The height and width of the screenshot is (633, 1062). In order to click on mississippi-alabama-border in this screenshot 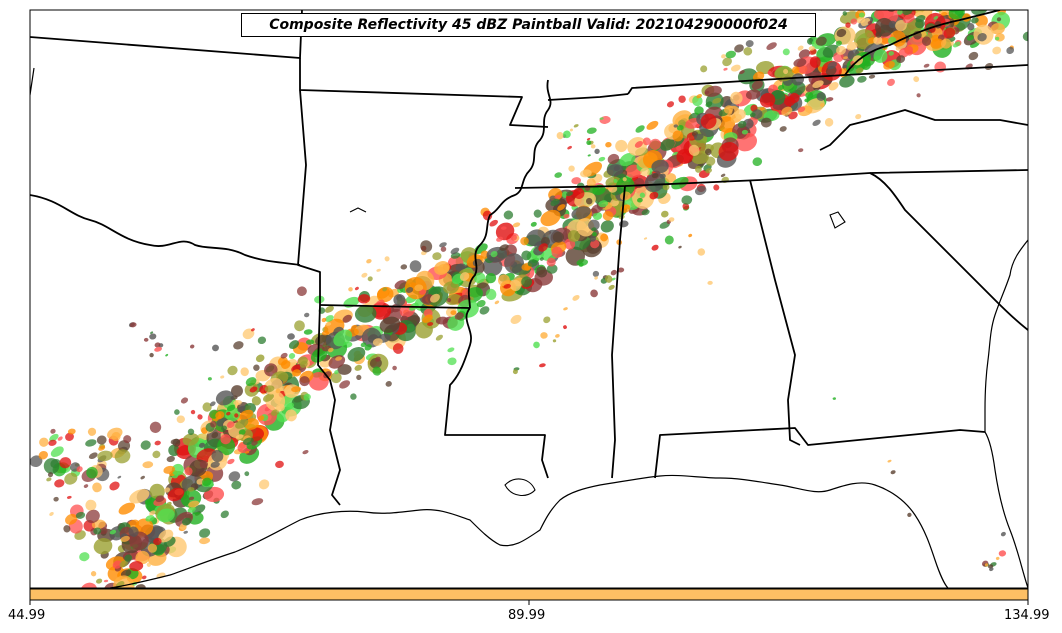, I will do `click(618, 332)`.